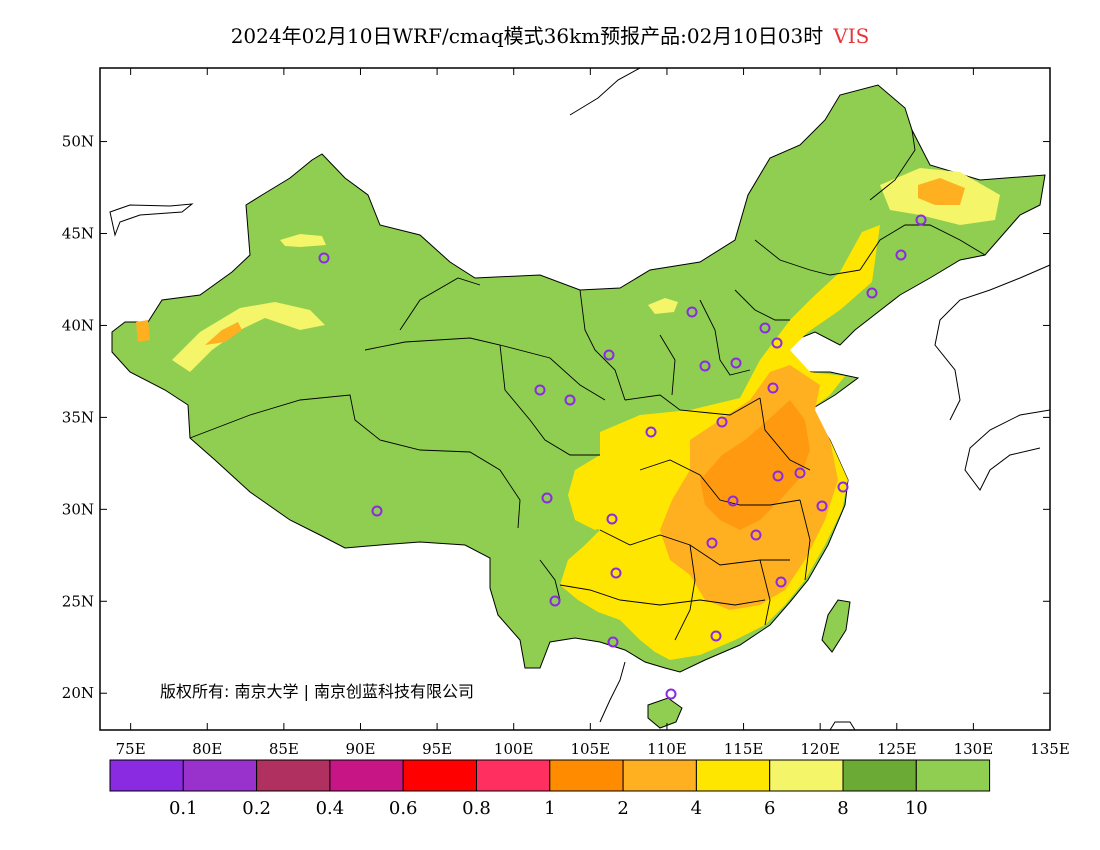 This screenshot has width=1100, height=850. I want to click on zone-6km-tianshan, so click(248, 337).